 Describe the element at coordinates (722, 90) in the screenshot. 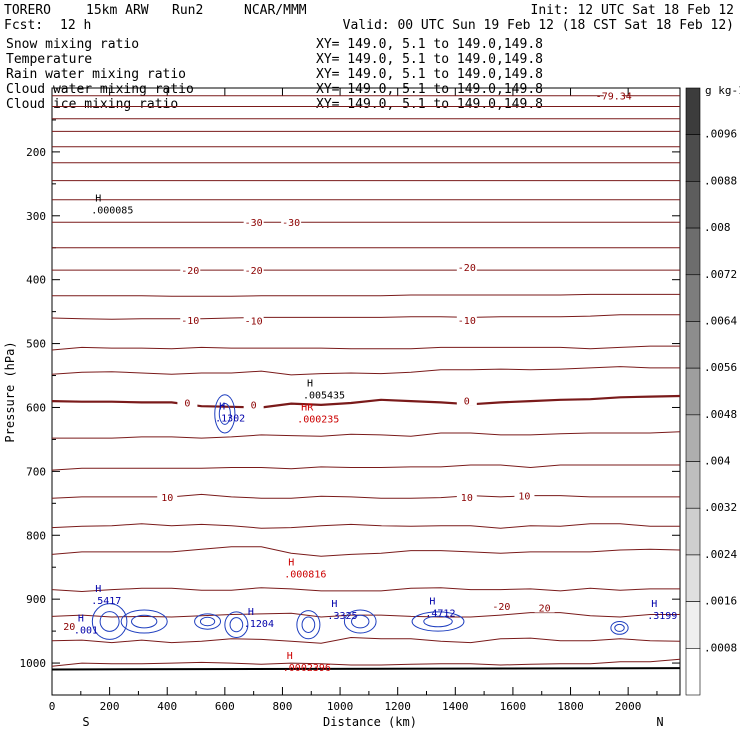

I see `colorbar-units: g kg-1` at that location.